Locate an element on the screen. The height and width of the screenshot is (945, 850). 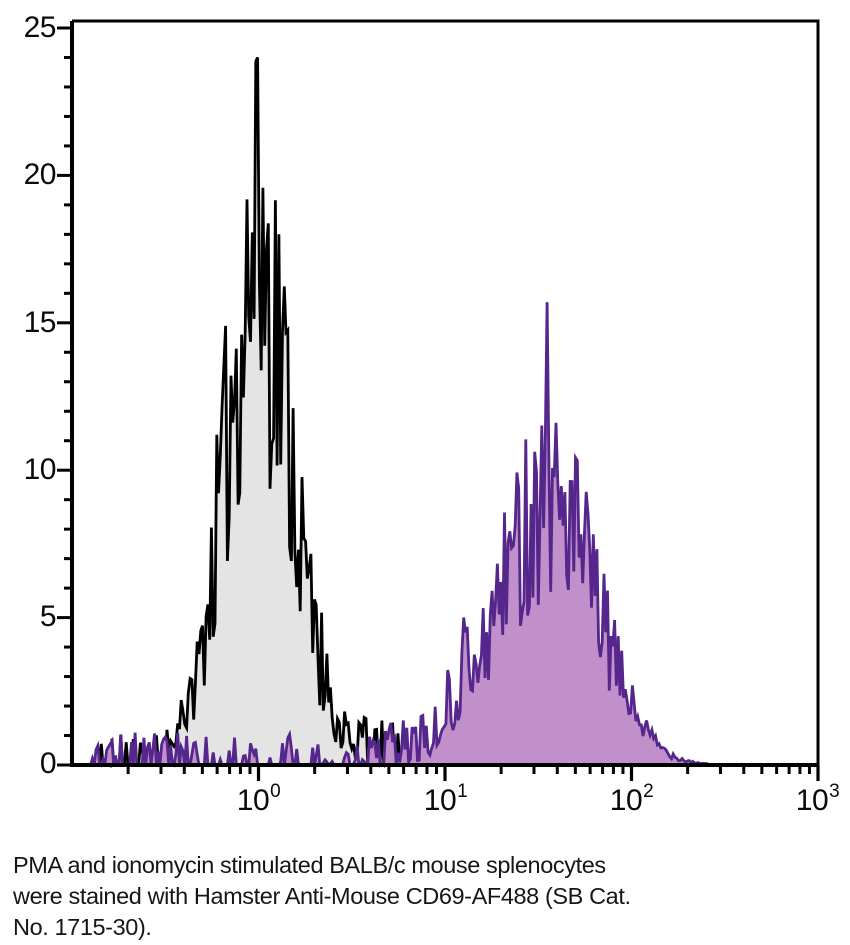
y-tick-label-25: 25 is located at coordinates (40, 27).